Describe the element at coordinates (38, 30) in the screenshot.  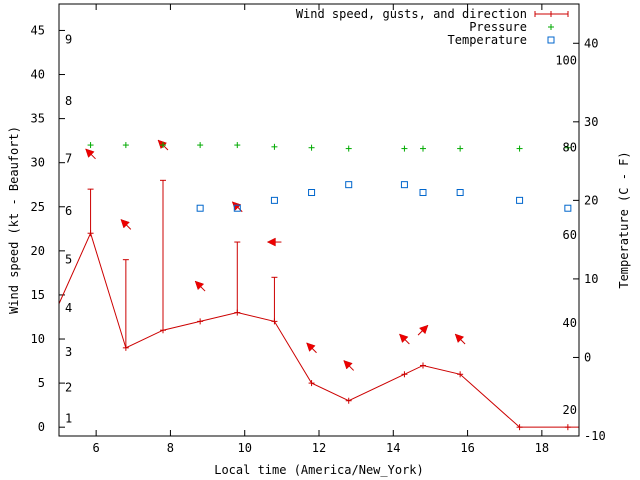
I see `y-left-tick-label: 45` at that location.